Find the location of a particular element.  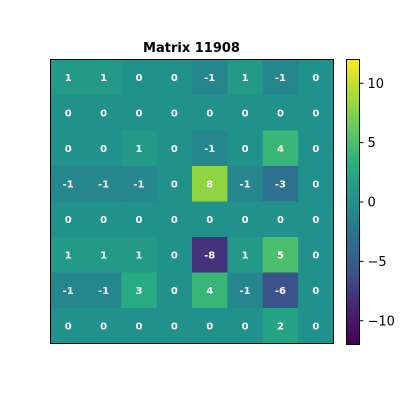

colorbar-tick-label: 0 is located at coordinates (372, 203).